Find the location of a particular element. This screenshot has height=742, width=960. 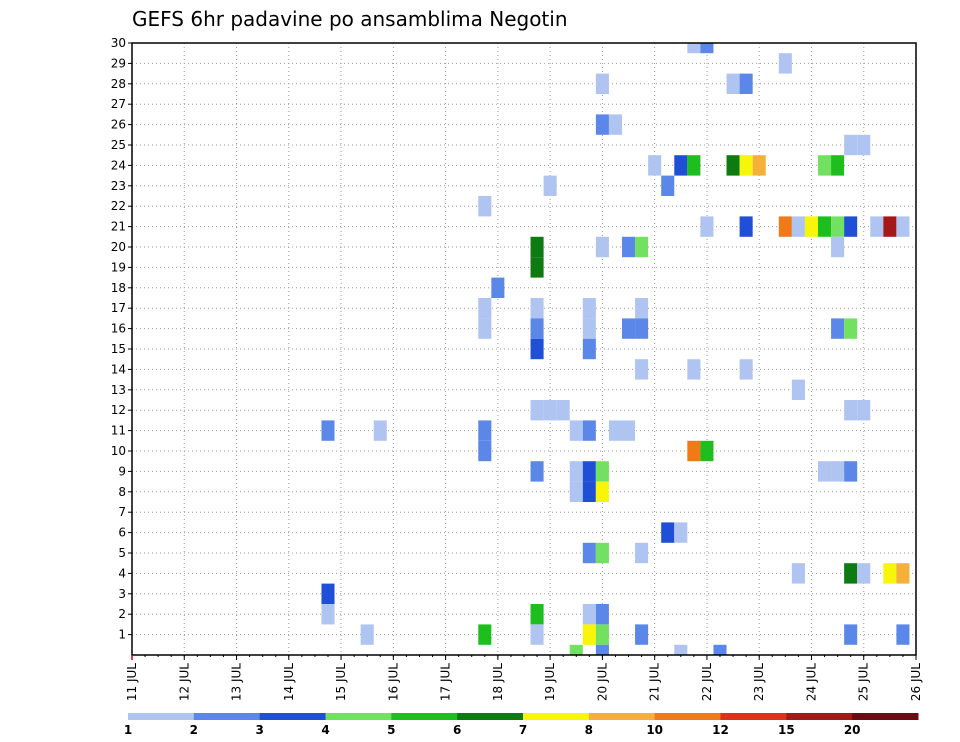

x-tick-label: 11 JUL is located at coordinates (132, 682).